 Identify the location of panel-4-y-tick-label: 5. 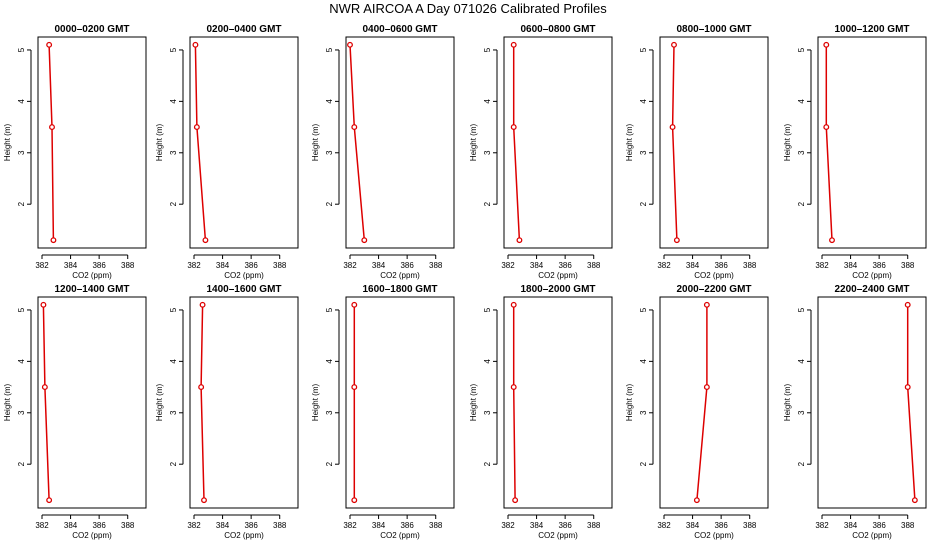
(487, 49).